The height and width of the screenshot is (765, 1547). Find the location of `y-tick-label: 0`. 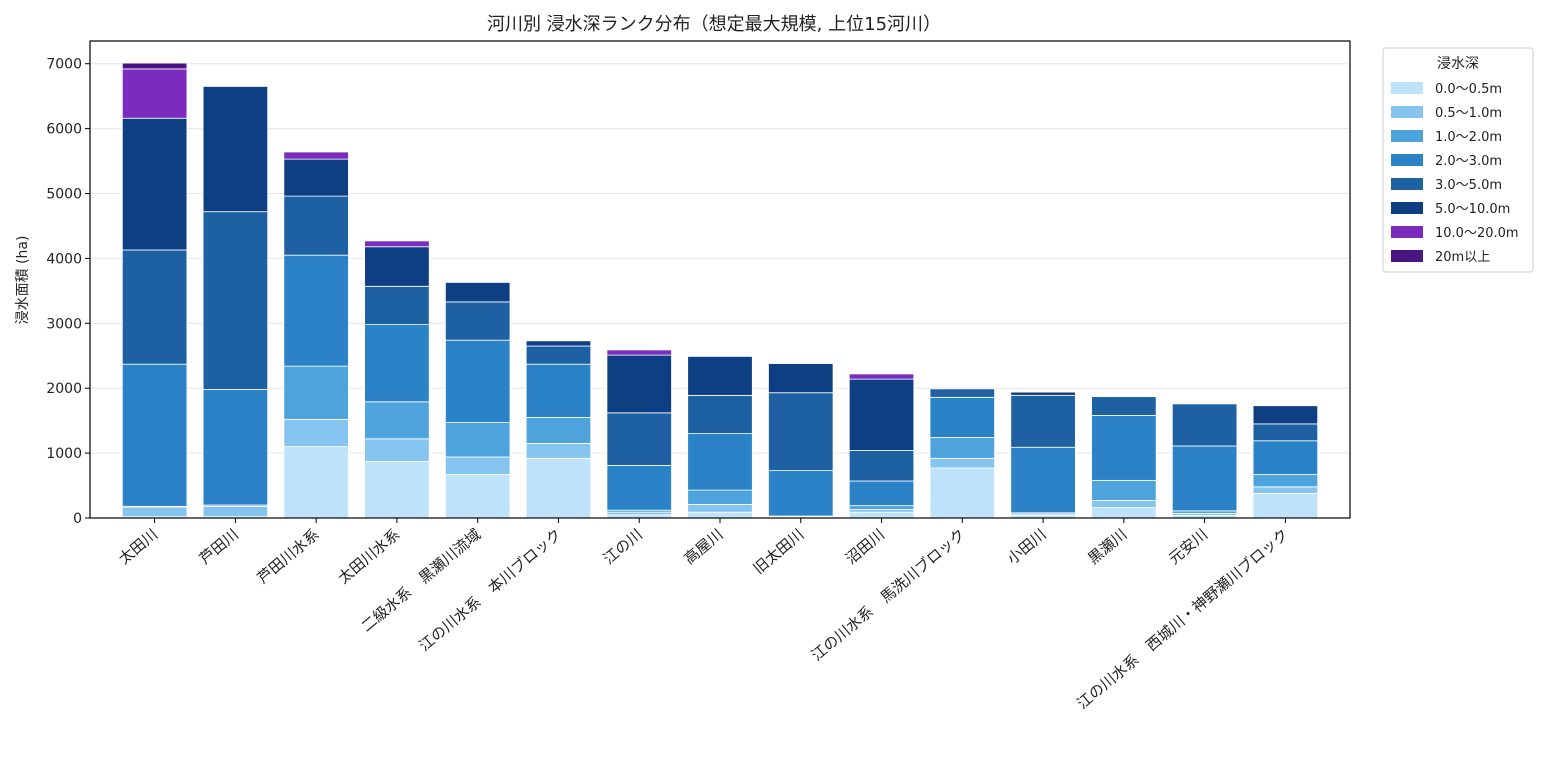

y-tick-label: 0 is located at coordinates (77, 519).